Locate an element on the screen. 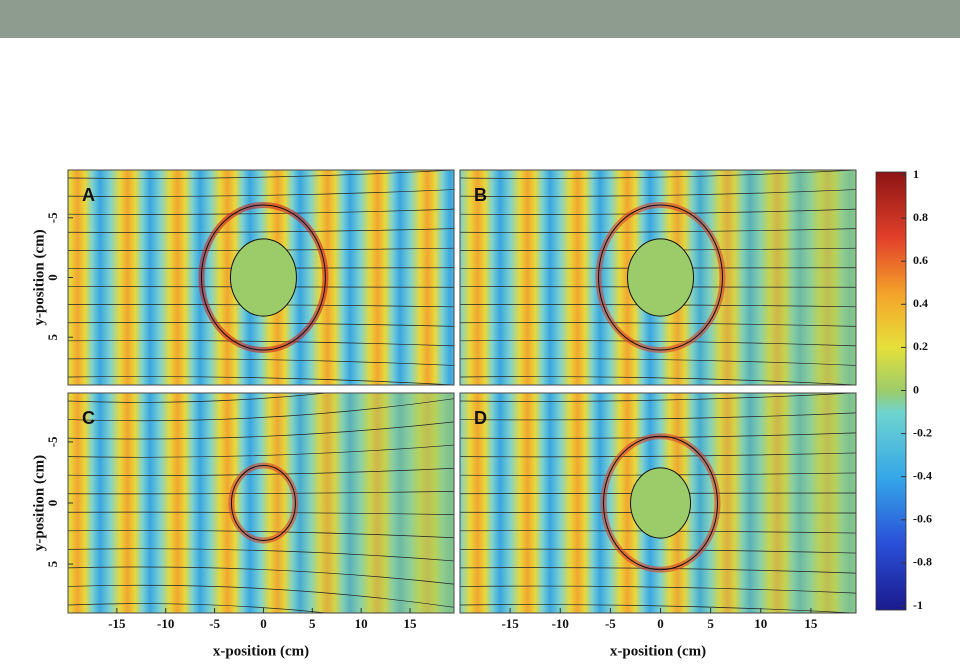 The width and height of the screenshot is (960, 669). field-fade is located at coordinates (261, 503).